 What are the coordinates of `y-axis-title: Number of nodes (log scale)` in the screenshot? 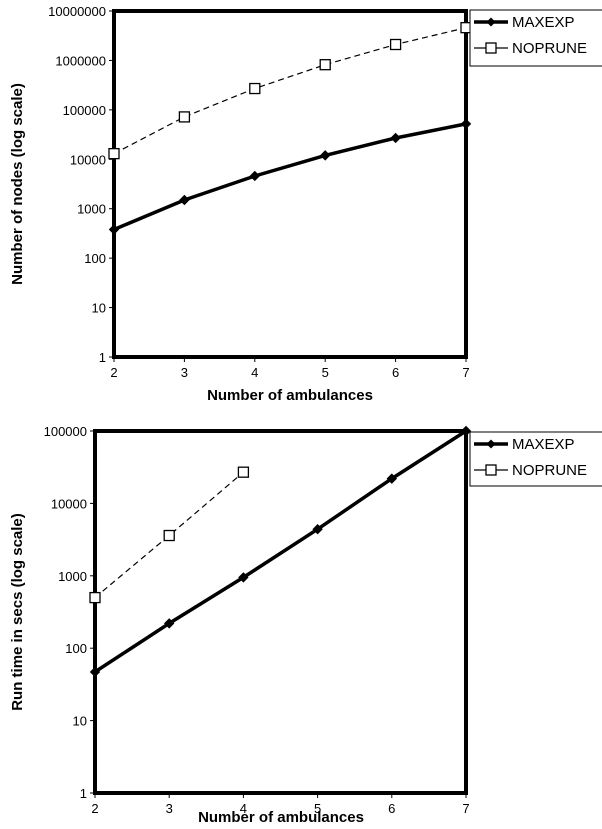 It's located at (17, 184).